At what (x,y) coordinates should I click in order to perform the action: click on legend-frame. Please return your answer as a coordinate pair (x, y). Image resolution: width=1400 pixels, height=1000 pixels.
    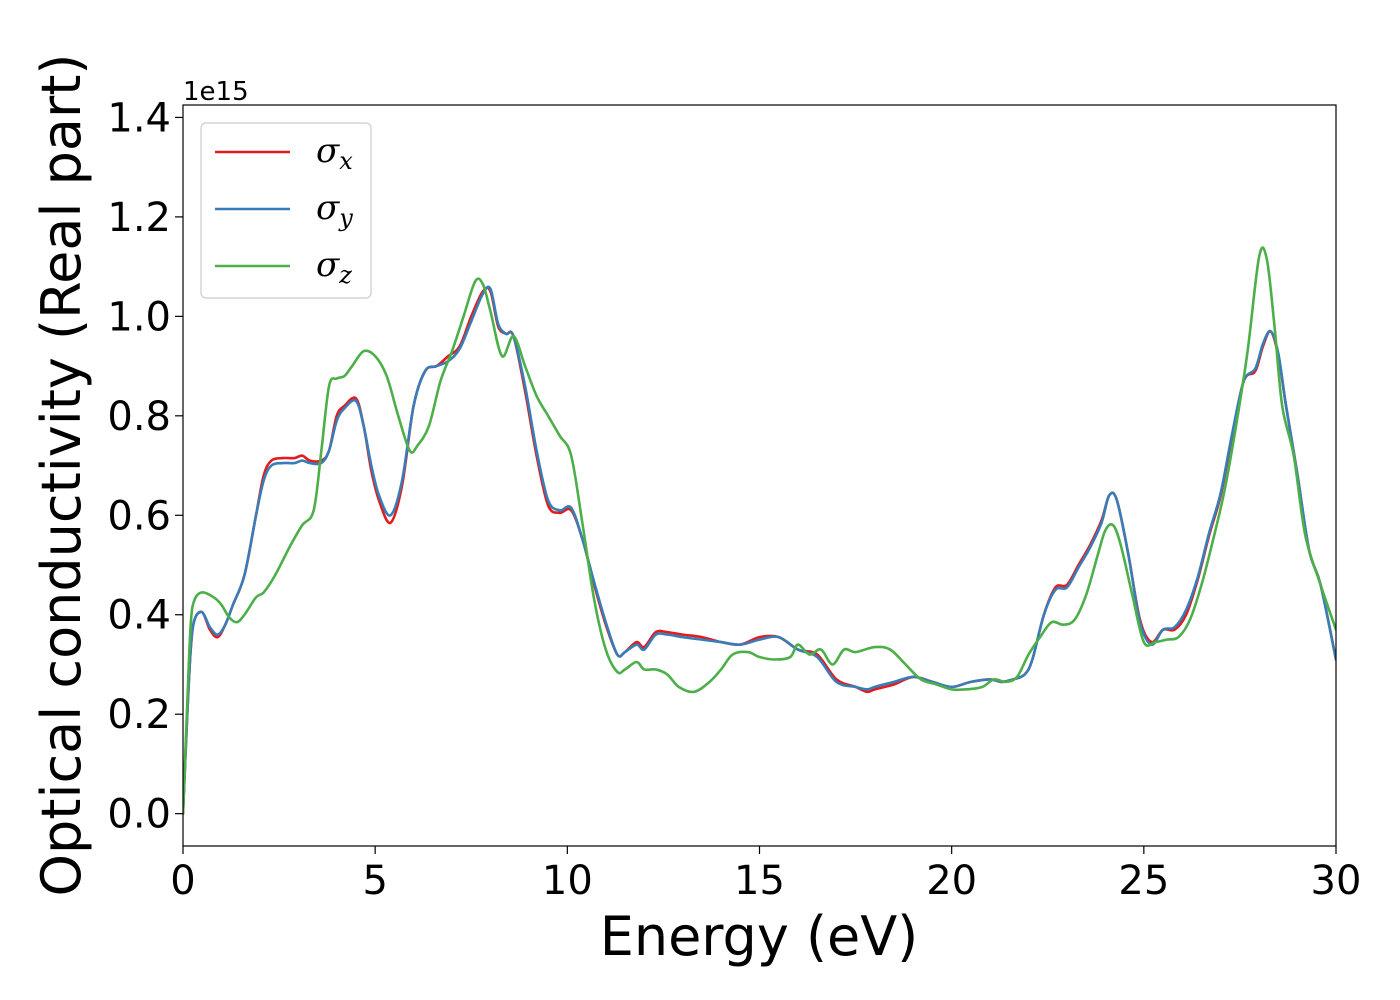
    Looking at the image, I should click on (286, 210).